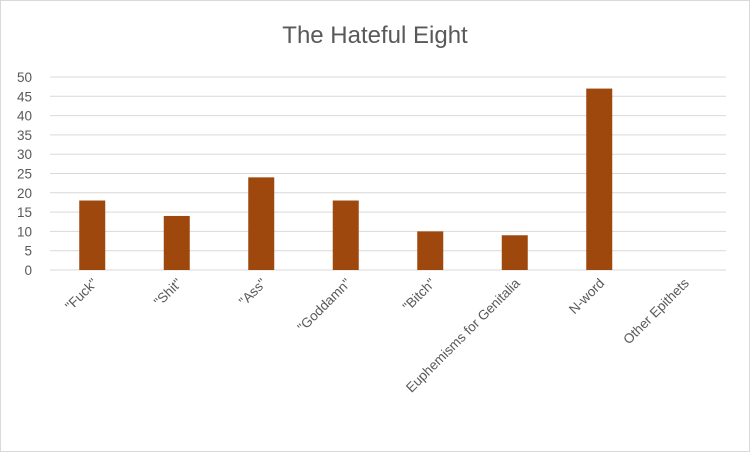 The width and height of the screenshot is (750, 452). What do you see at coordinates (28, 251) in the screenshot?
I see `y-tick-label: 5` at bounding box center [28, 251].